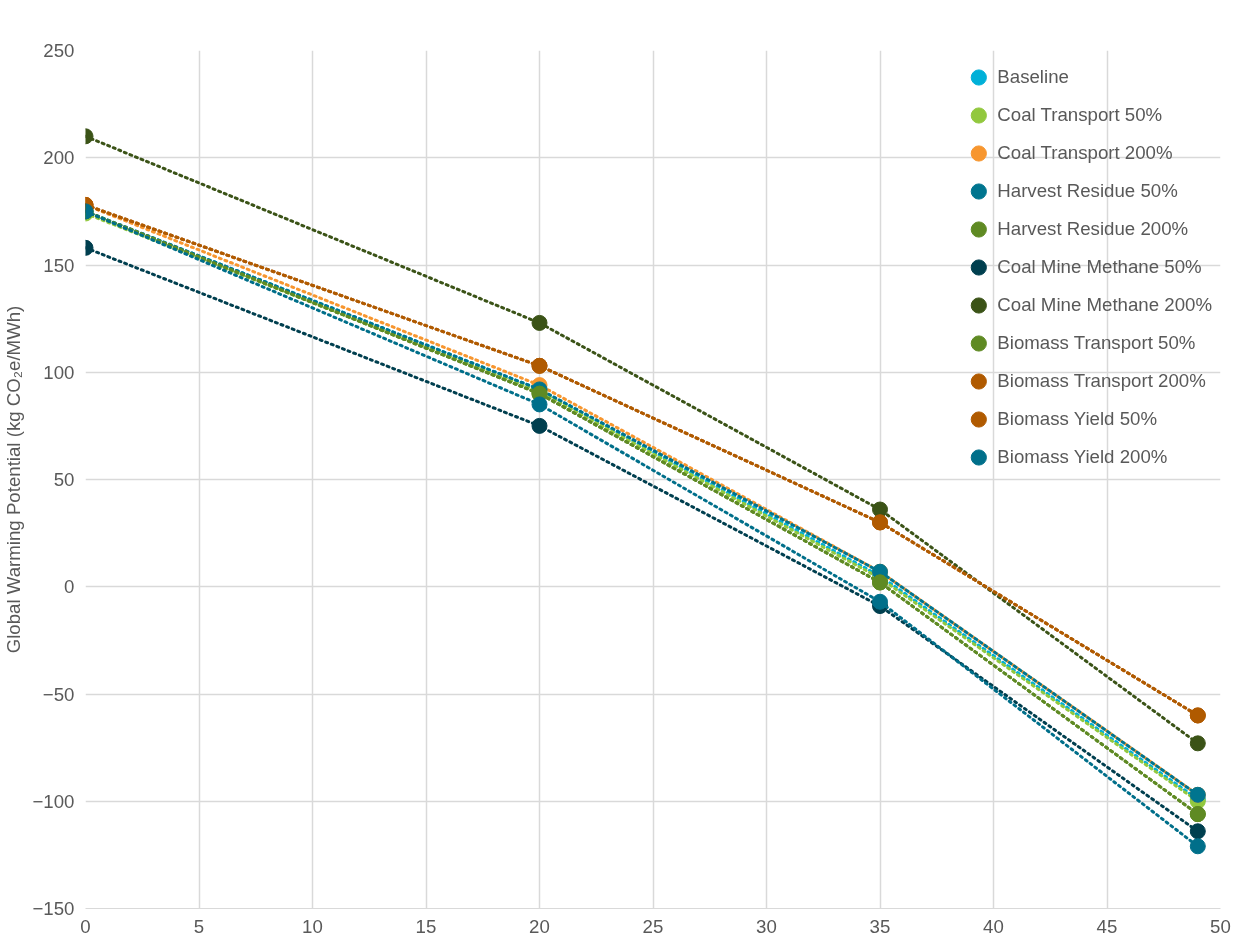  Describe the element at coordinates (1093, 229) in the screenshot. I see `legend-label: Harvest Residue 200%` at that location.